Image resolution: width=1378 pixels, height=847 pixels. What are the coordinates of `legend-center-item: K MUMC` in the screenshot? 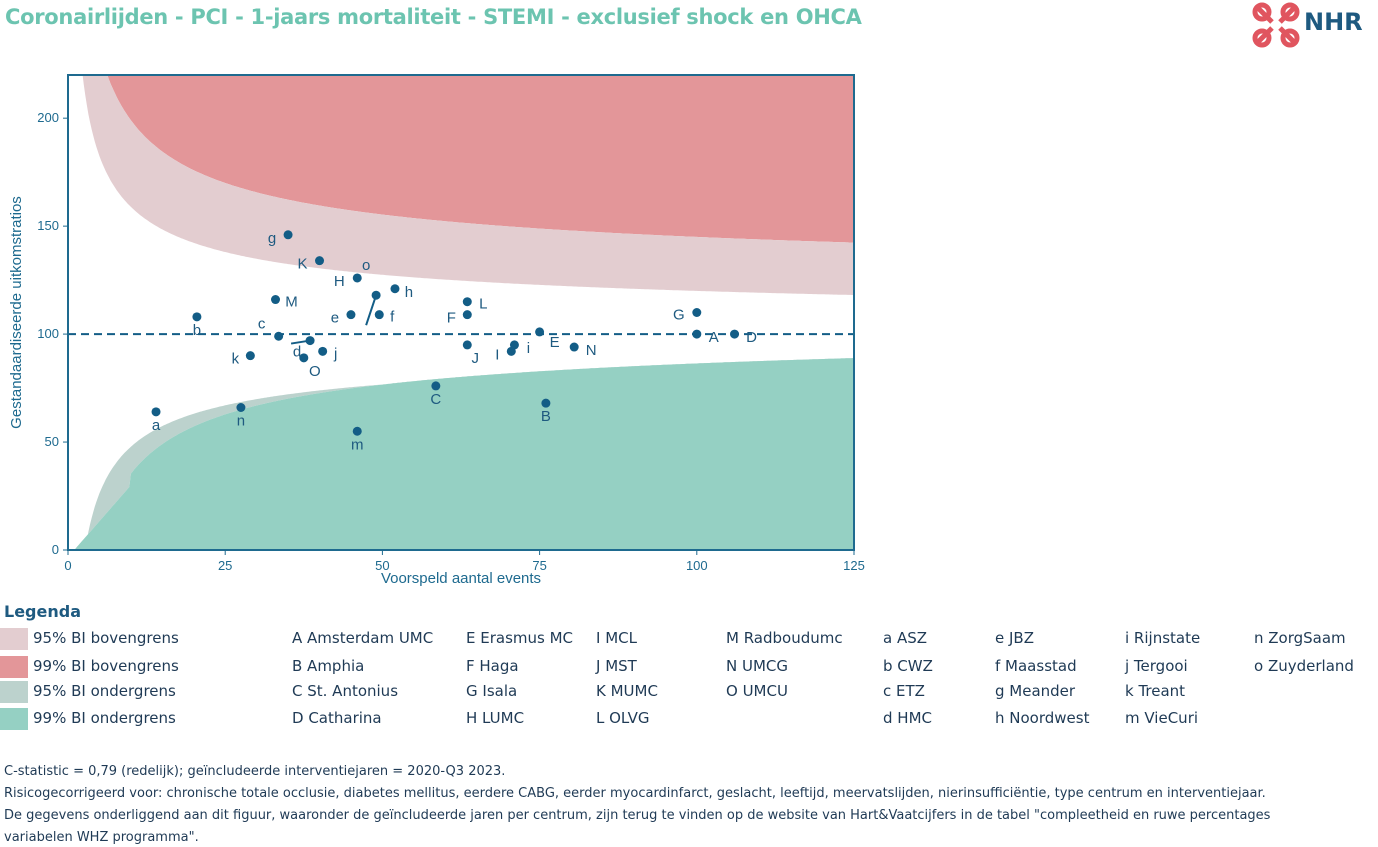 It's located at (627, 691).